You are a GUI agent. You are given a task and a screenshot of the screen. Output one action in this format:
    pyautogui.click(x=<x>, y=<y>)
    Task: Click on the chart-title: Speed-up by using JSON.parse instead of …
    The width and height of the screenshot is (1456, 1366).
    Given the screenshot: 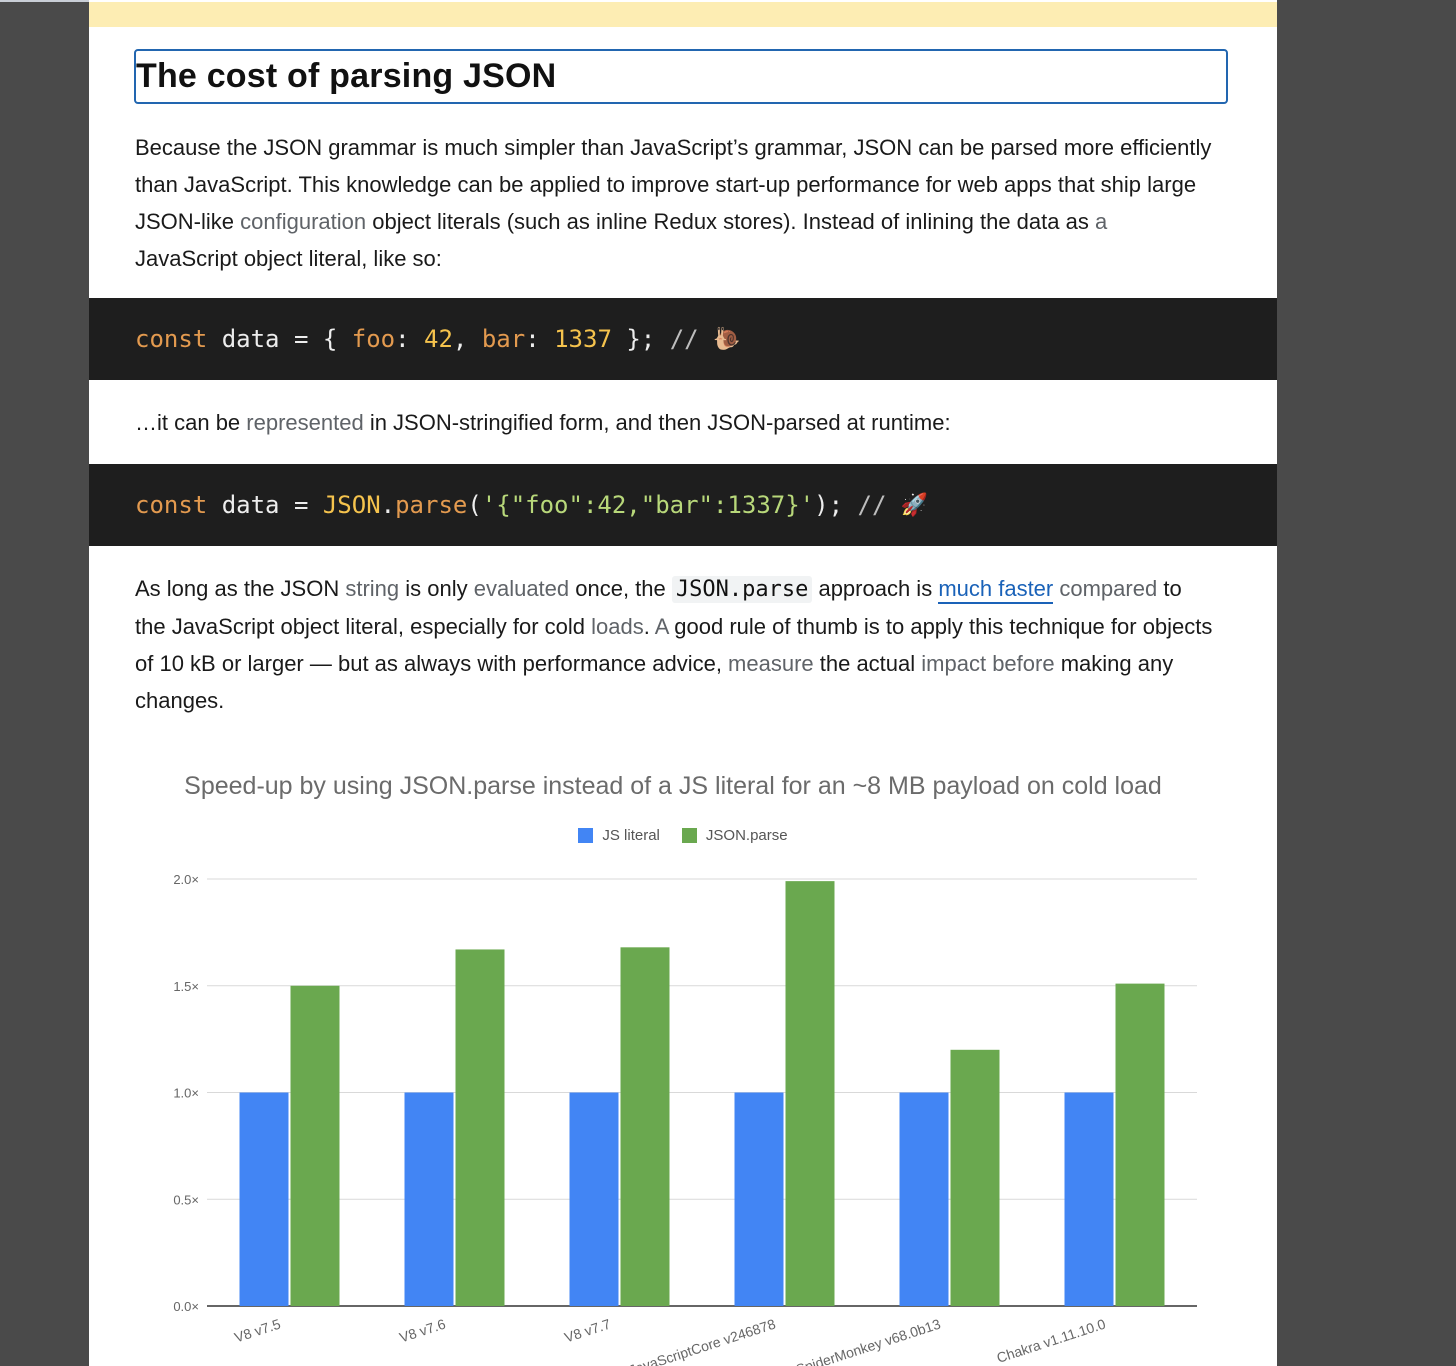 What is the action you would take?
    pyautogui.click(x=673, y=786)
    